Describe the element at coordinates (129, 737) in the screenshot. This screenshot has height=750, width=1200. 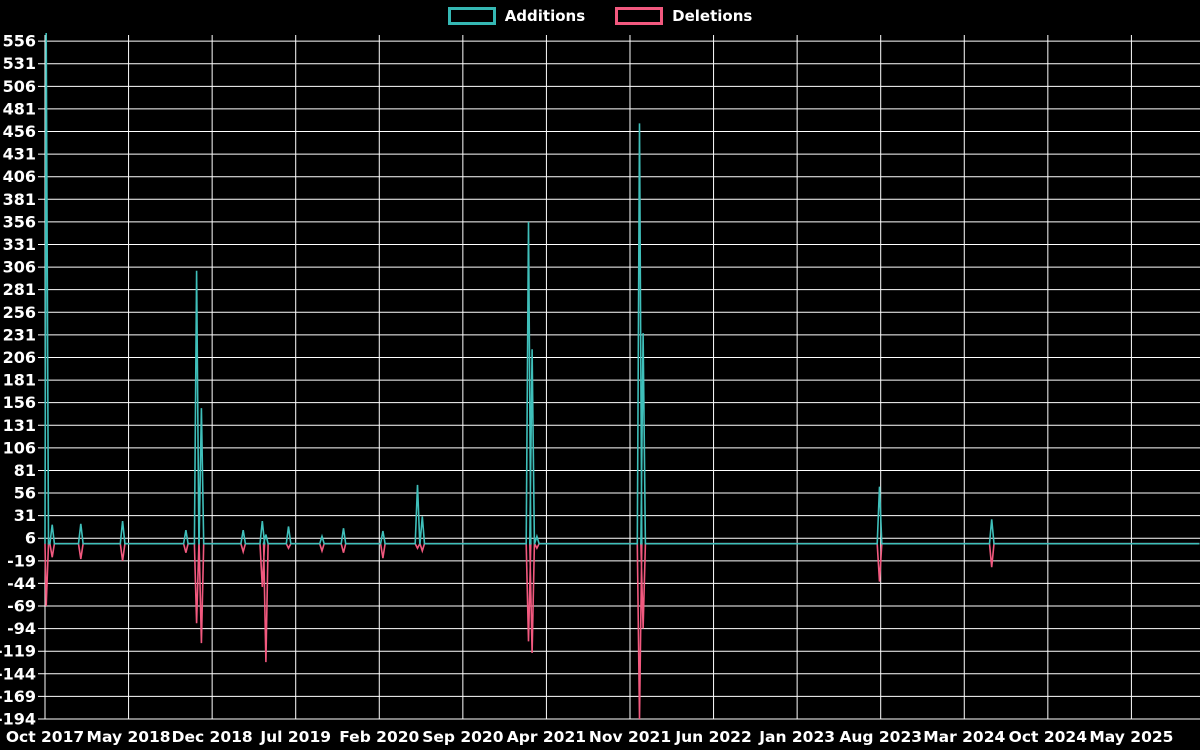
I see `x-tick-label: May 2018` at that location.